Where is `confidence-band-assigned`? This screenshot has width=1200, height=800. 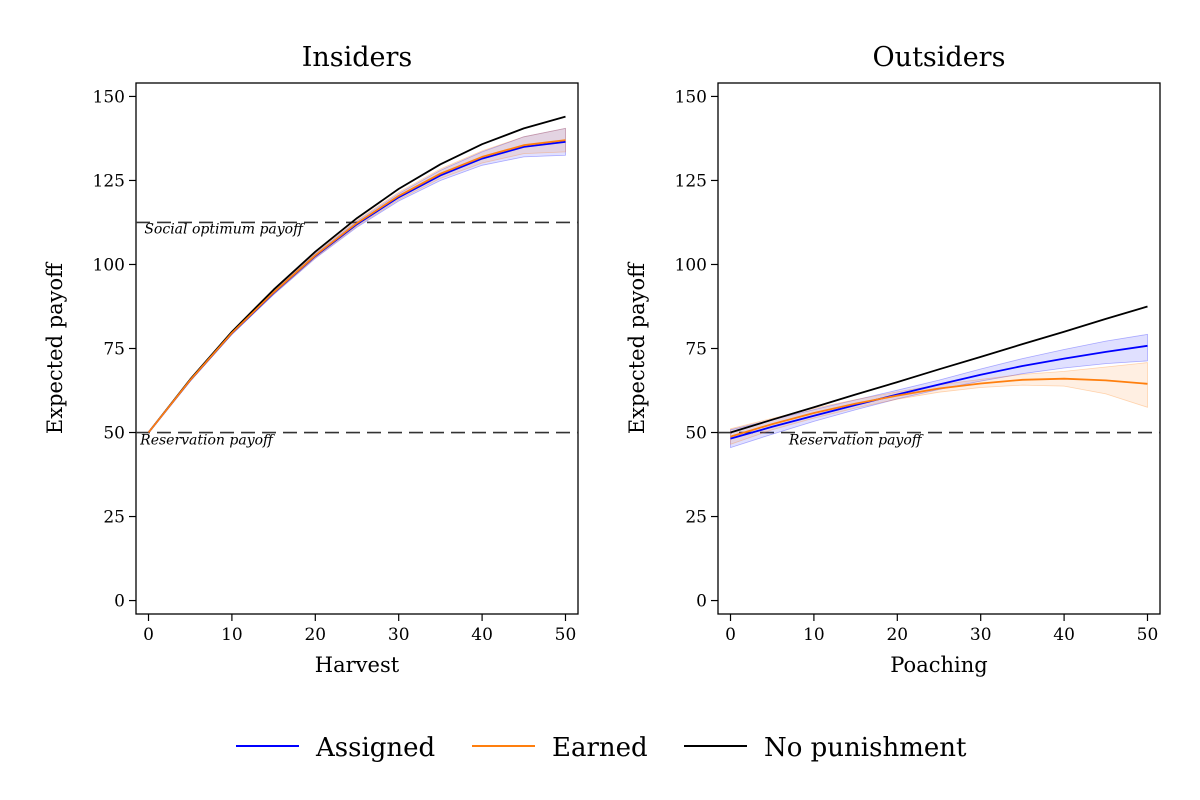 confidence-band-assigned is located at coordinates (357, 280).